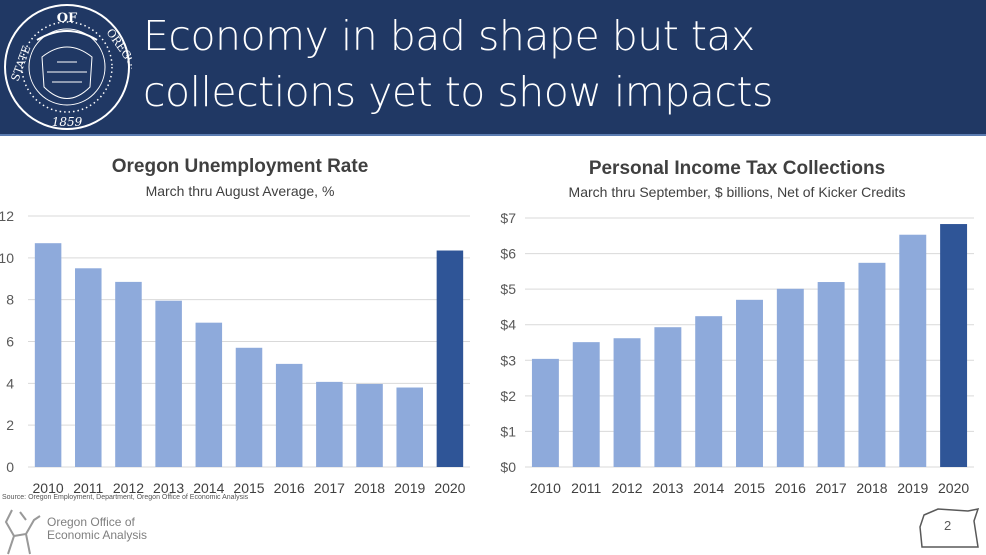 The image size is (986, 555). I want to click on oea-line-1: Oregon Office of, so click(91, 522).